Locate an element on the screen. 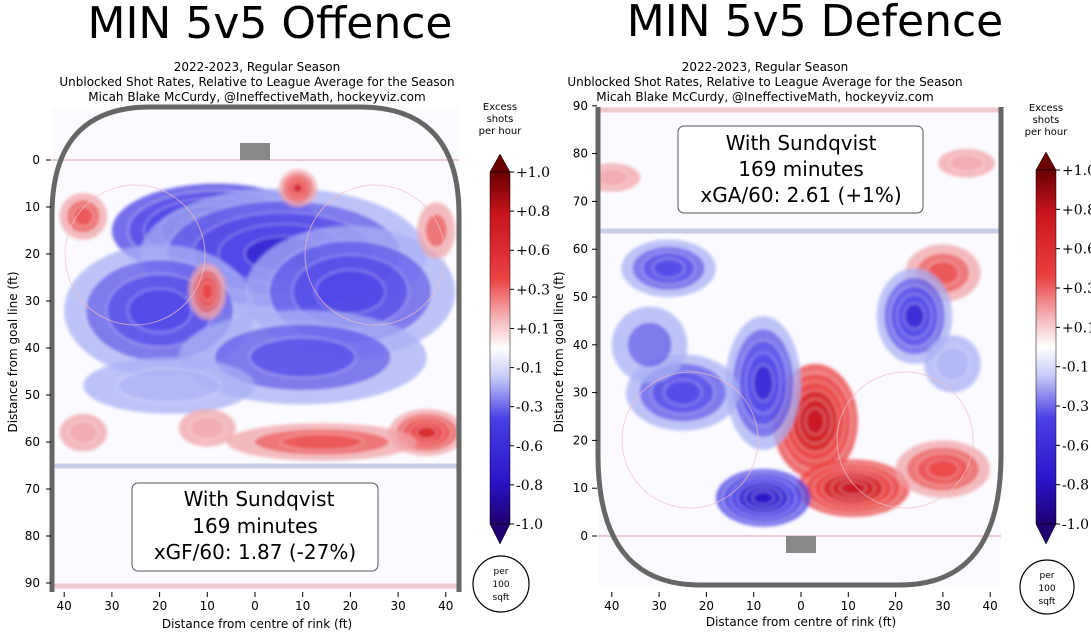  offence-faceoff-circle-right is located at coordinates (375, 255).